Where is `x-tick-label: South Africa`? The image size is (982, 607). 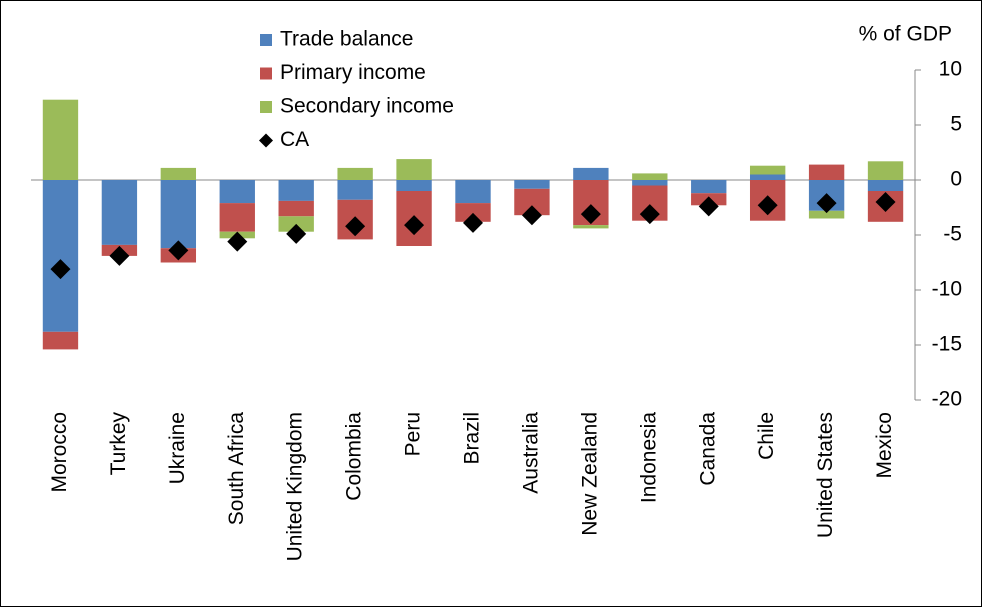
x-tick-label: South Africa is located at coordinates (236, 469).